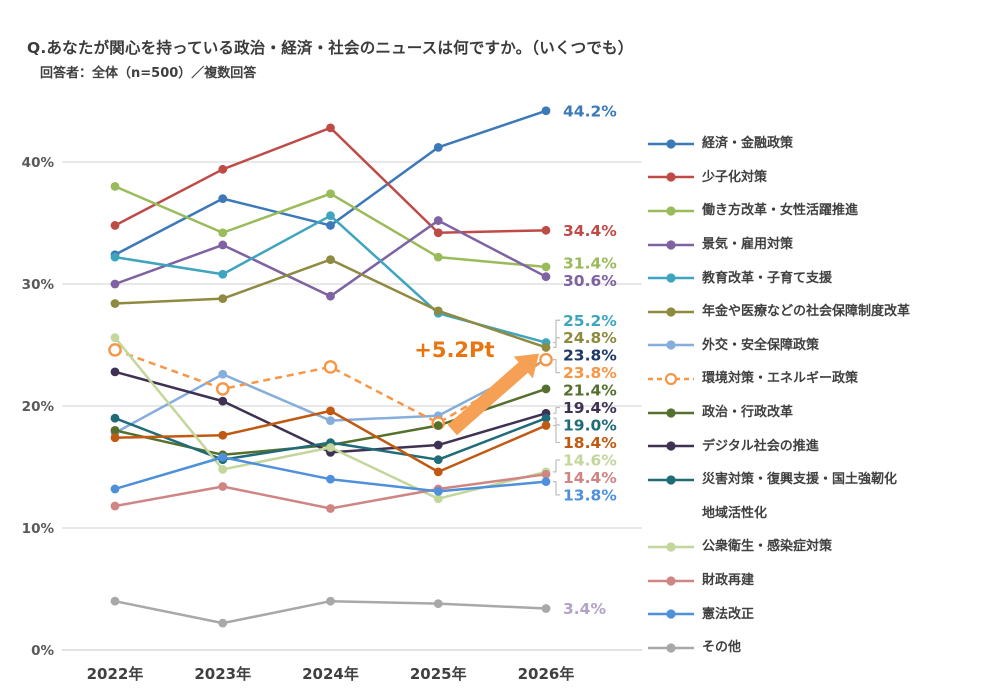  I want to click on legend-label: 外交・安全保障政策, so click(761, 345).